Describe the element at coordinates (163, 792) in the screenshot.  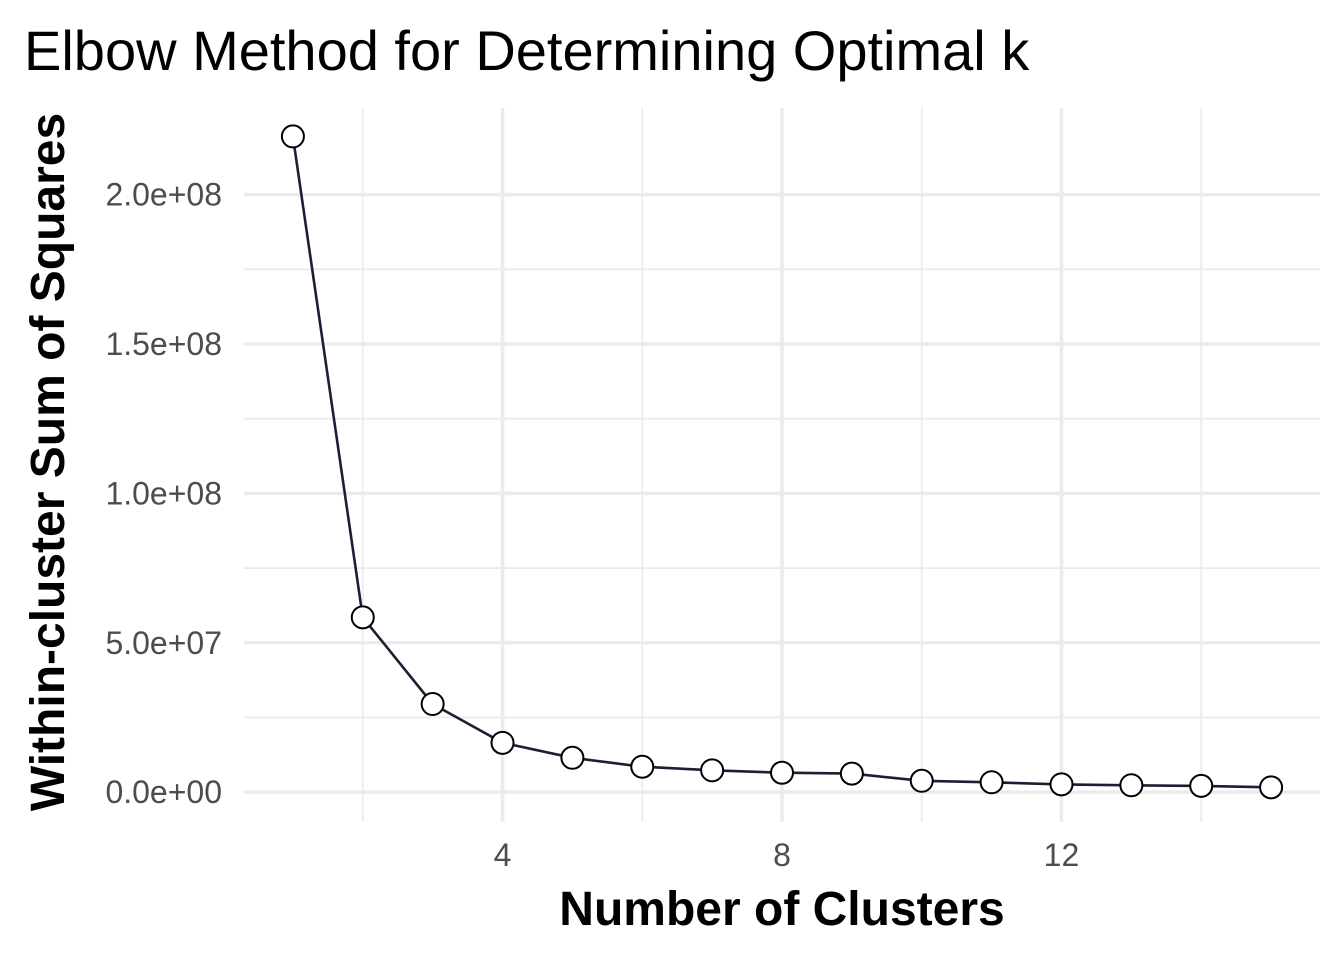
I see `y-tick-label: 0.0e+00` at that location.